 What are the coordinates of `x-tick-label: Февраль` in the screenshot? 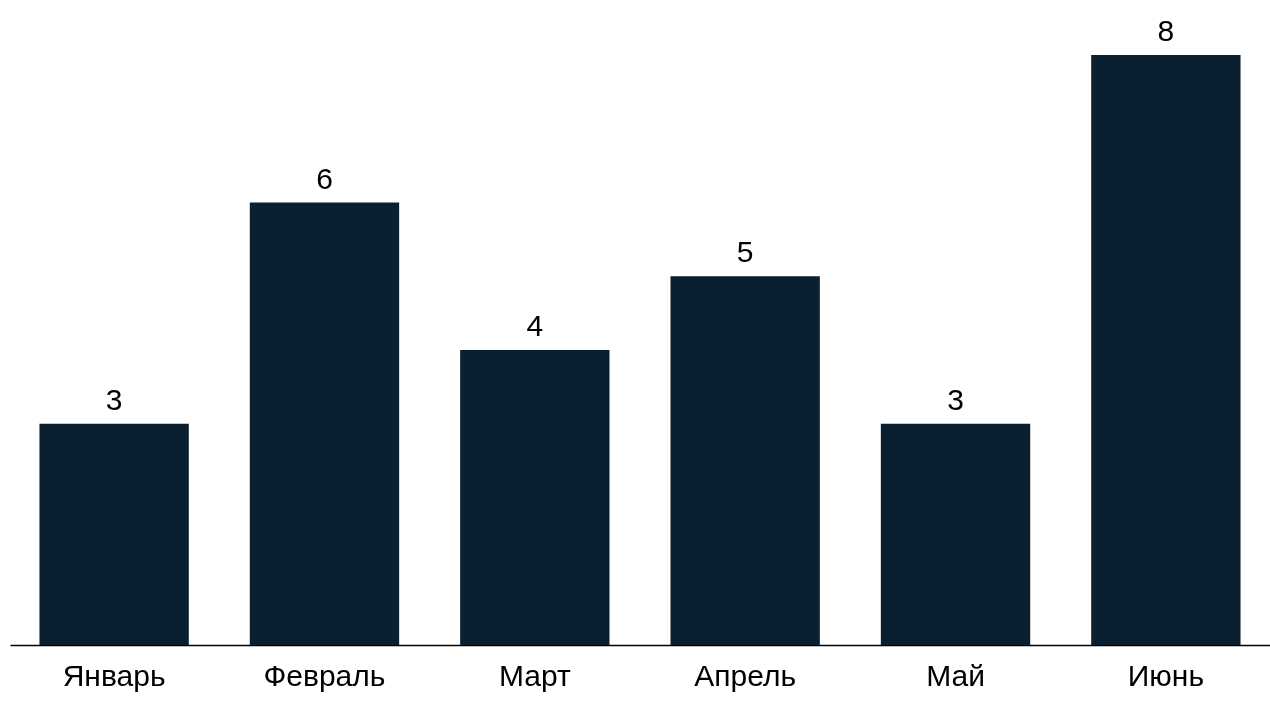 It's located at (324, 675).